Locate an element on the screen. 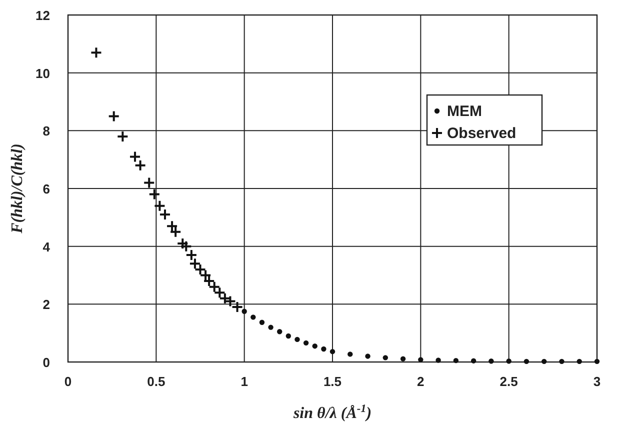  y-tick-label: 6 is located at coordinates (46, 189).